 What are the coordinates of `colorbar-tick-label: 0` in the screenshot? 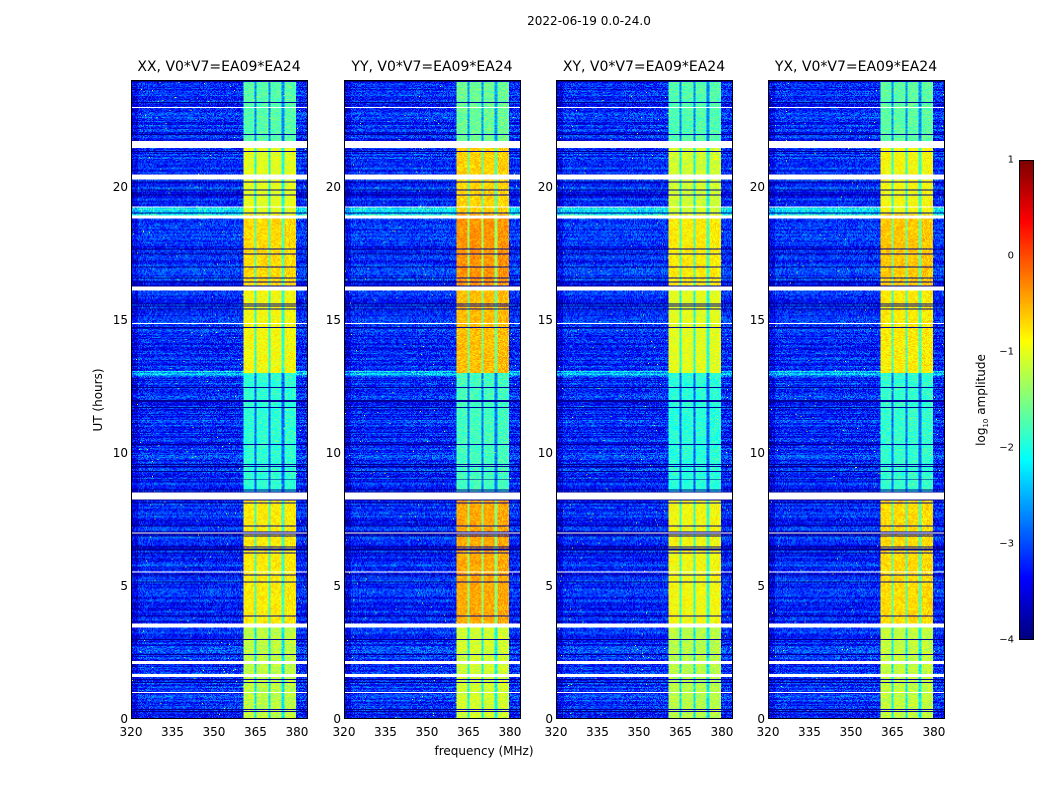 It's located at (1010, 256).